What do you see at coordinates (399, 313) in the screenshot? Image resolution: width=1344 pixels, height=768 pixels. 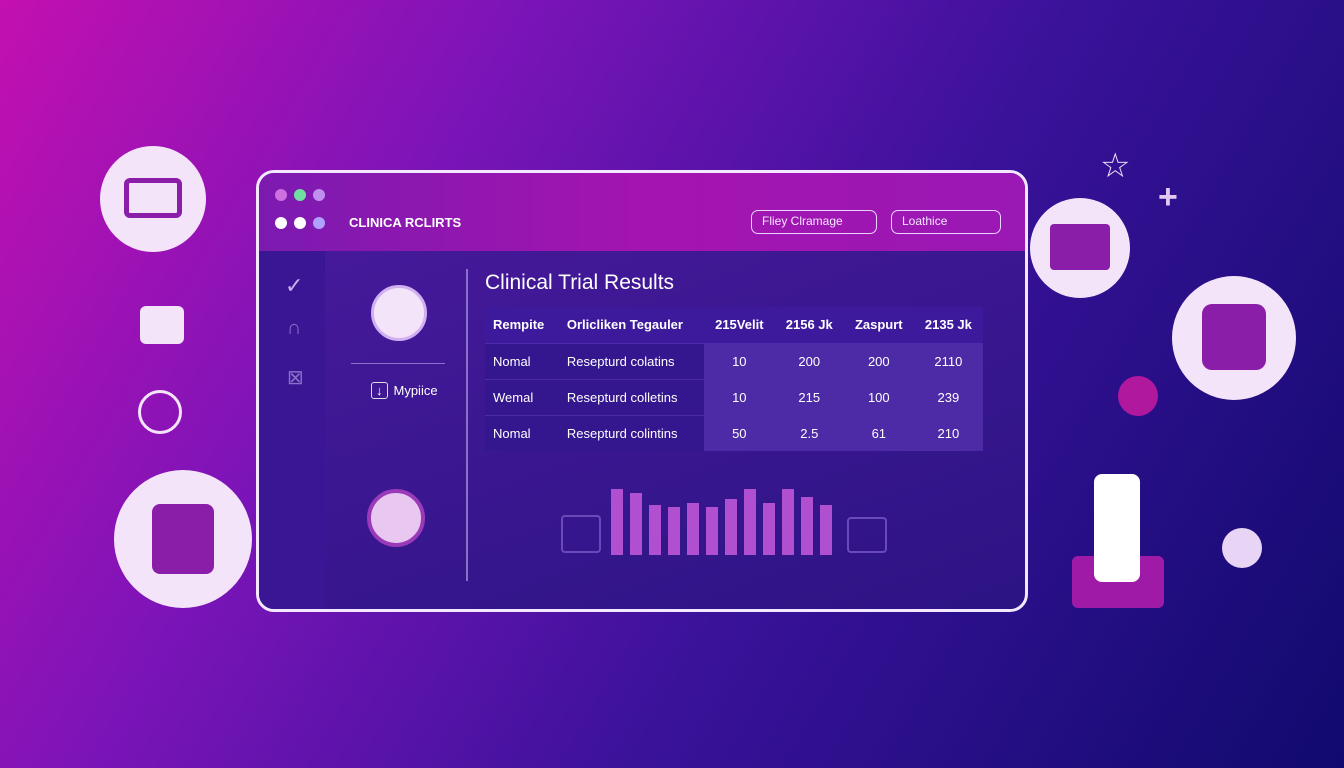 I see `icon-compass` at bounding box center [399, 313].